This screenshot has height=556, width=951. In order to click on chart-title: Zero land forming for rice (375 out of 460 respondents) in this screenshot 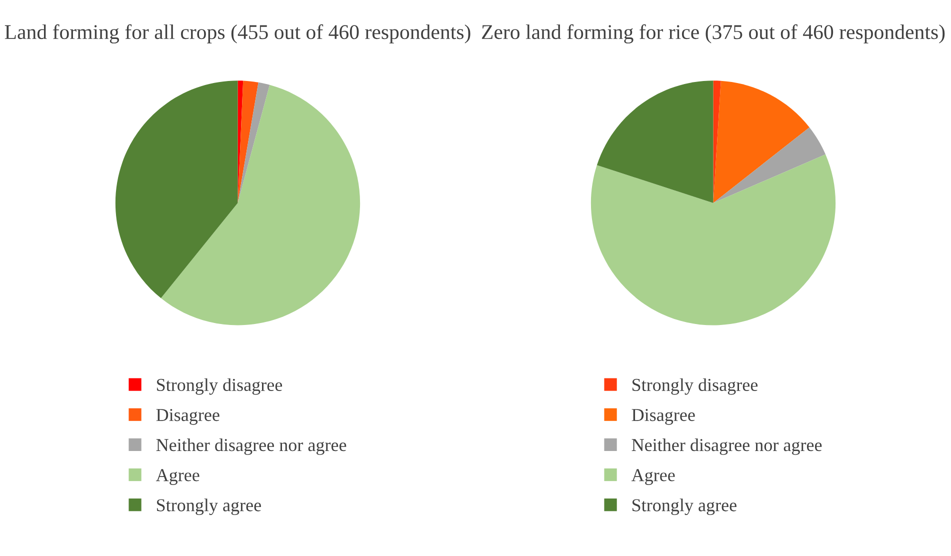, I will do `click(713, 34)`.